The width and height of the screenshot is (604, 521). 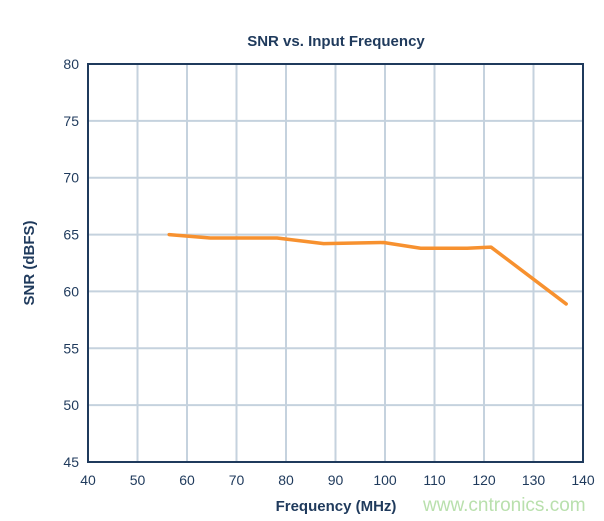 I want to click on y-tick-label: 50, so click(x=71, y=405).